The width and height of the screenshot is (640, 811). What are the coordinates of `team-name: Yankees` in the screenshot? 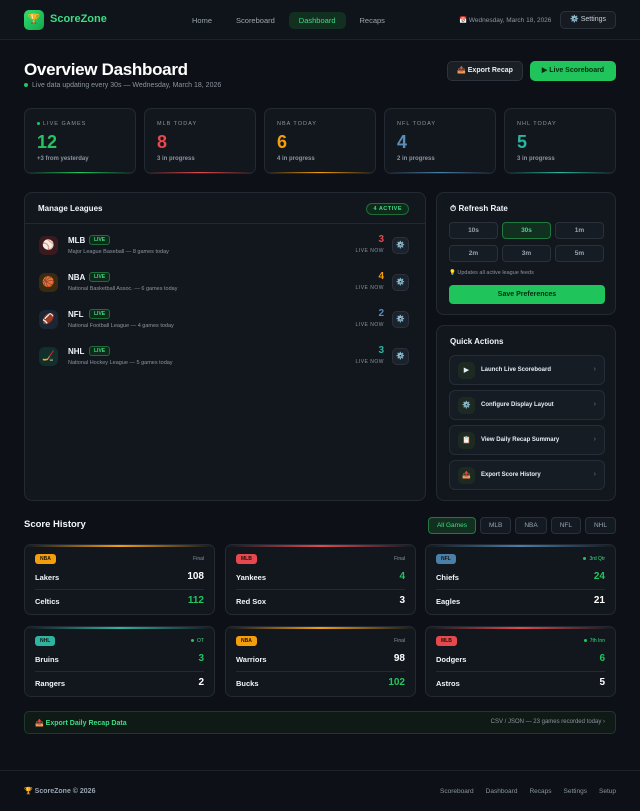 It's located at (251, 577).